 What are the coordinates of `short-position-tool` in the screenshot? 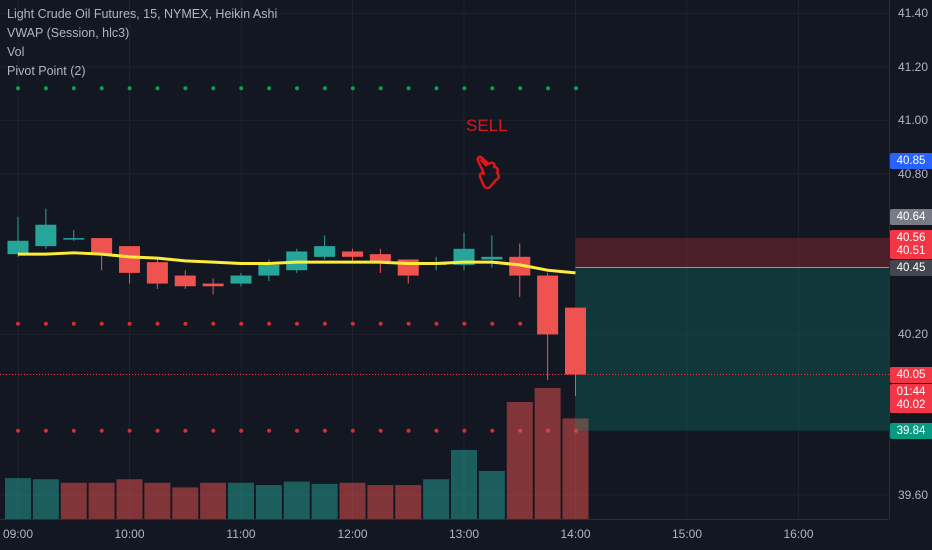 It's located at (732, 334).